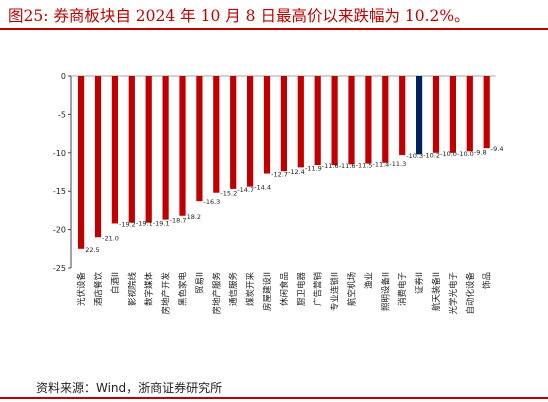 This screenshot has height=402, width=548. I want to click on data-label: -11.3, so click(397, 164).